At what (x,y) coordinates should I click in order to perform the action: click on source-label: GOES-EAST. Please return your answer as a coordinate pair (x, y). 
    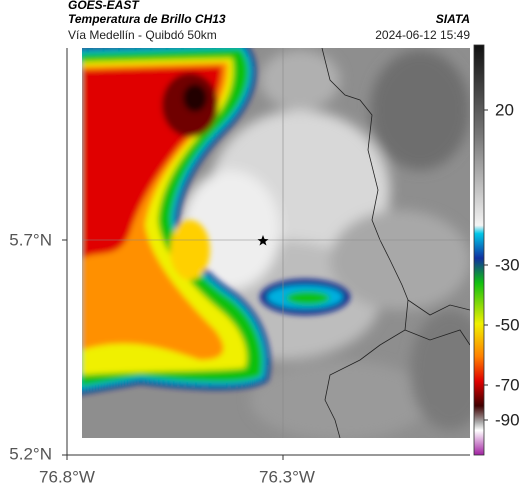
    Looking at the image, I should click on (104, 6).